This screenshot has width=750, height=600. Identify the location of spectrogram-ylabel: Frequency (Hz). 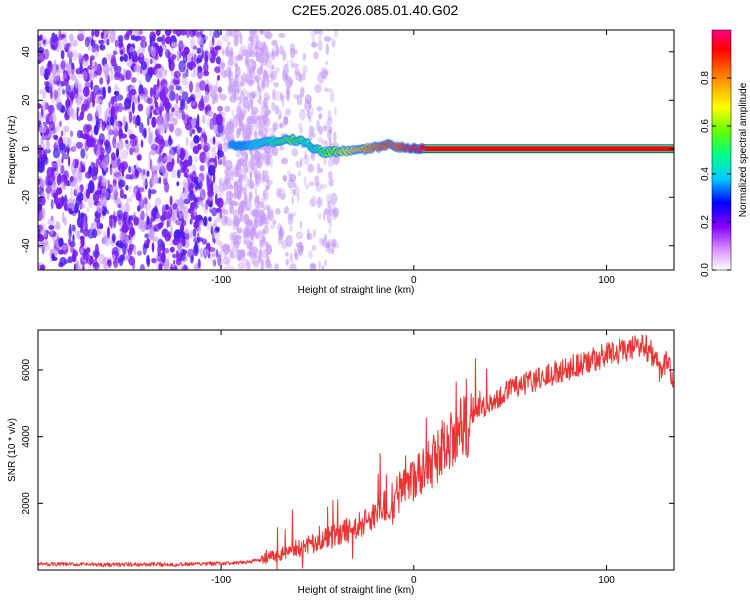
(12, 150).